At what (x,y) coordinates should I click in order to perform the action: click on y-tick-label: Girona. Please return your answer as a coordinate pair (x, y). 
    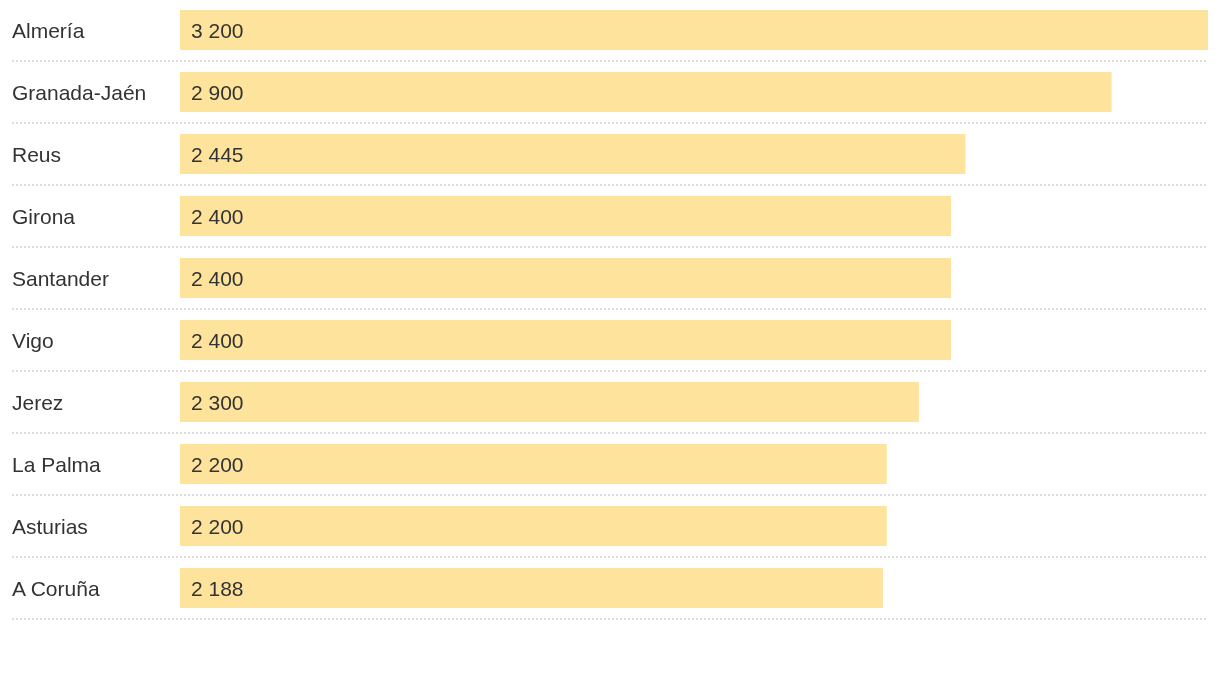
    Looking at the image, I should click on (44, 216).